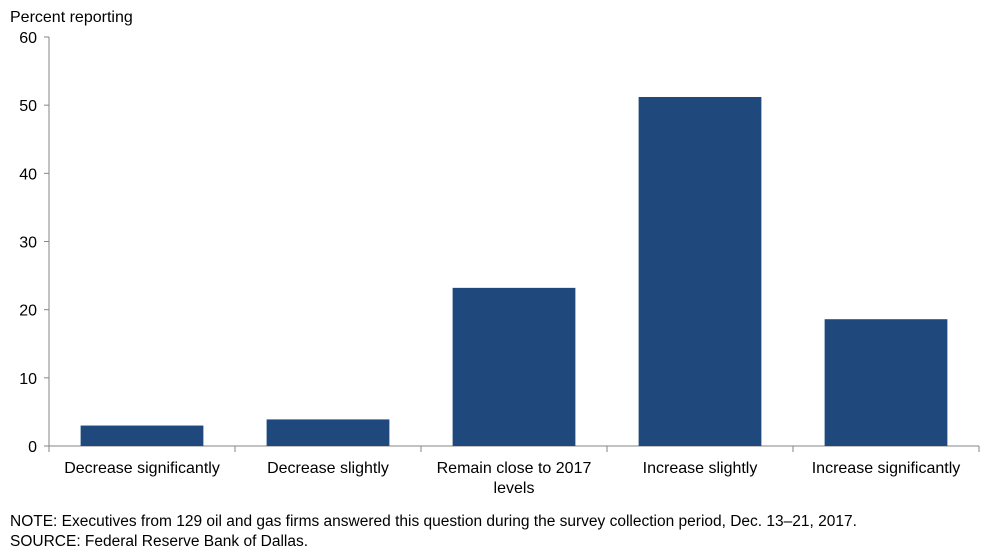 This screenshot has width=997, height=555. Describe the element at coordinates (28, 174) in the screenshot. I see `y-tick-label: 40` at that location.